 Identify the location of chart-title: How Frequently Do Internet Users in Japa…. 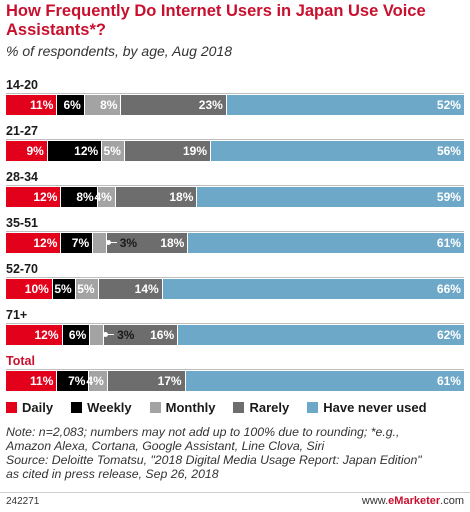
(216, 20).